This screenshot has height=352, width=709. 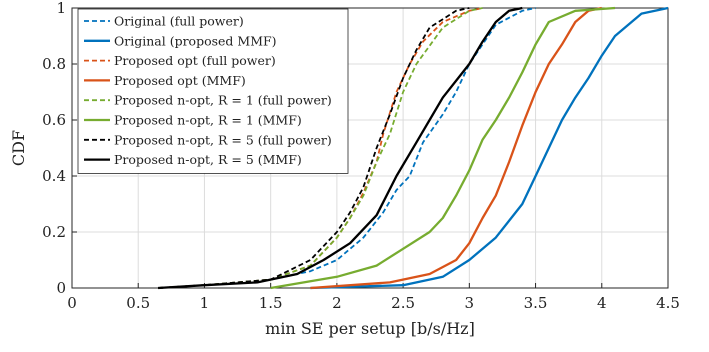 I want to click on x-axis-title: min SE per setup [b/s/Hz], so click(x=370, y=328).